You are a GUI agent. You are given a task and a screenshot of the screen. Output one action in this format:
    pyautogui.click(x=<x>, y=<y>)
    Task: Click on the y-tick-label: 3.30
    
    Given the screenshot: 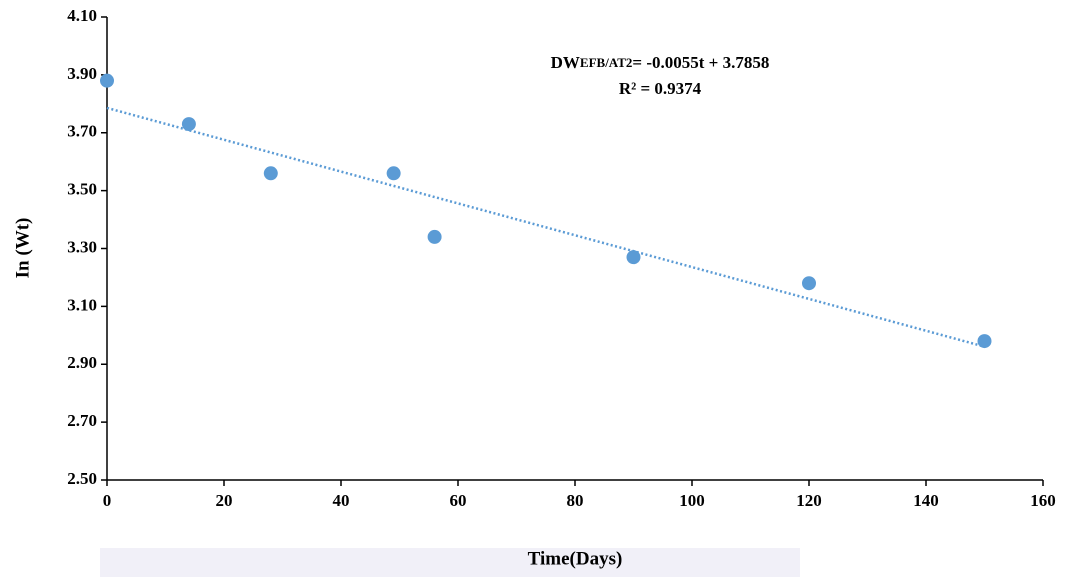 What is the action you would take?
    pyautogui.click(x=82, y=246)
    